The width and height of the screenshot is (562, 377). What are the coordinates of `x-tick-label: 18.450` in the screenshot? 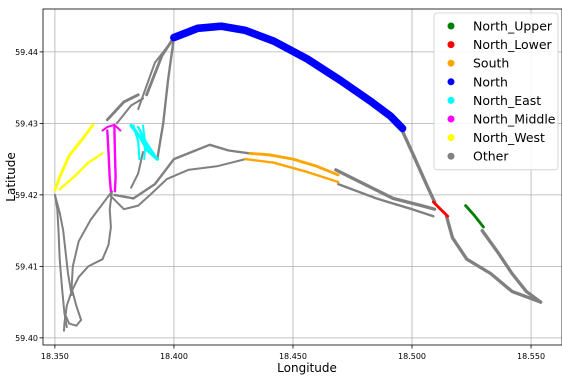 It's located at (293, 356).